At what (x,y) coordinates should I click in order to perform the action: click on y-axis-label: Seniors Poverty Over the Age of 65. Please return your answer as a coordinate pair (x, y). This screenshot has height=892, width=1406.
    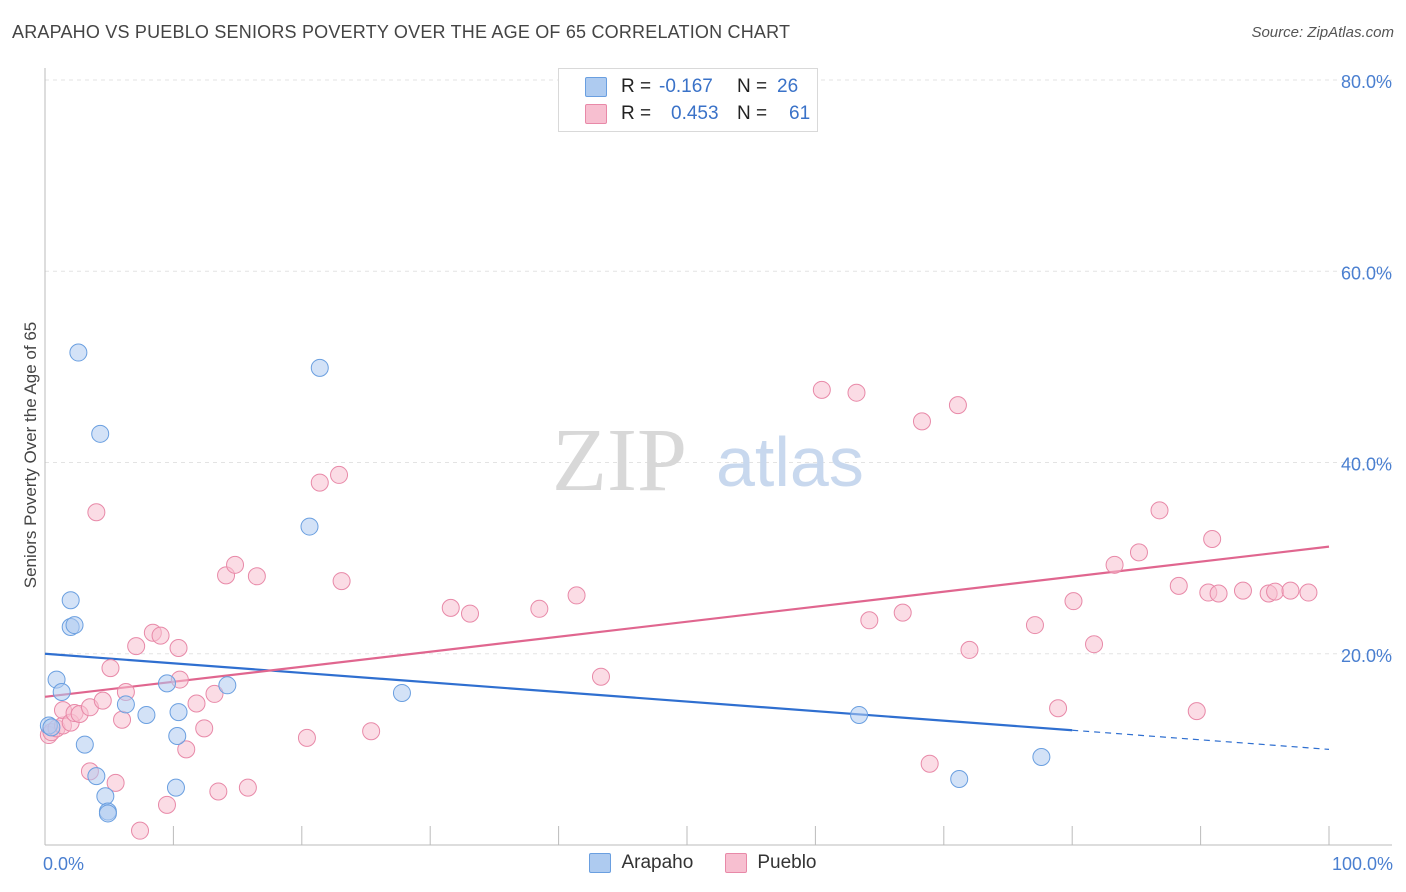
    Looking at the image, I should click on (30, 455).